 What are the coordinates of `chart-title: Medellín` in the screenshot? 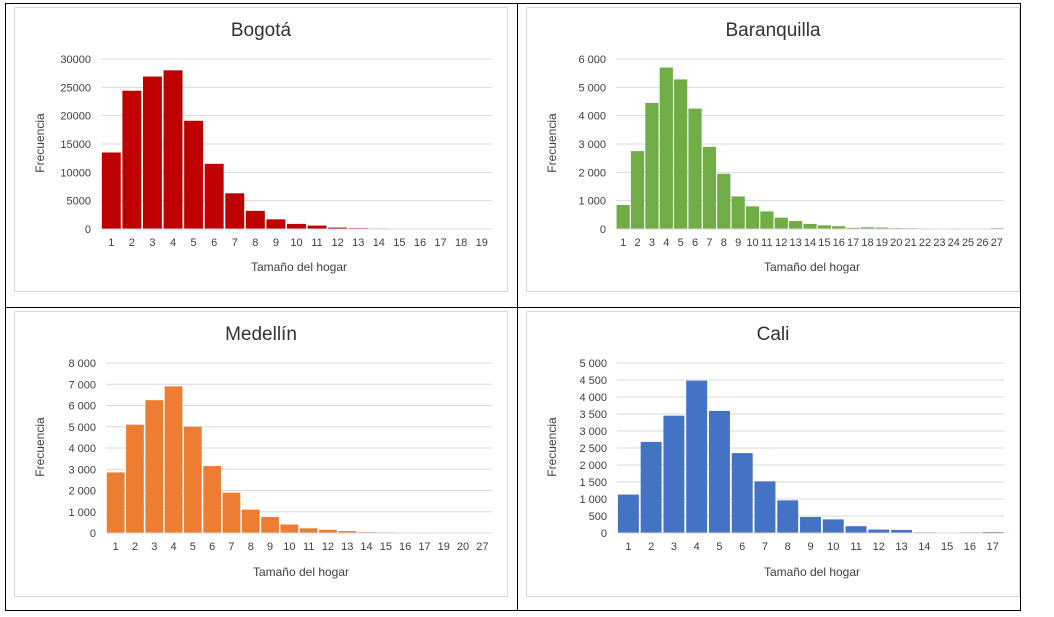 It's located at (261, 334).